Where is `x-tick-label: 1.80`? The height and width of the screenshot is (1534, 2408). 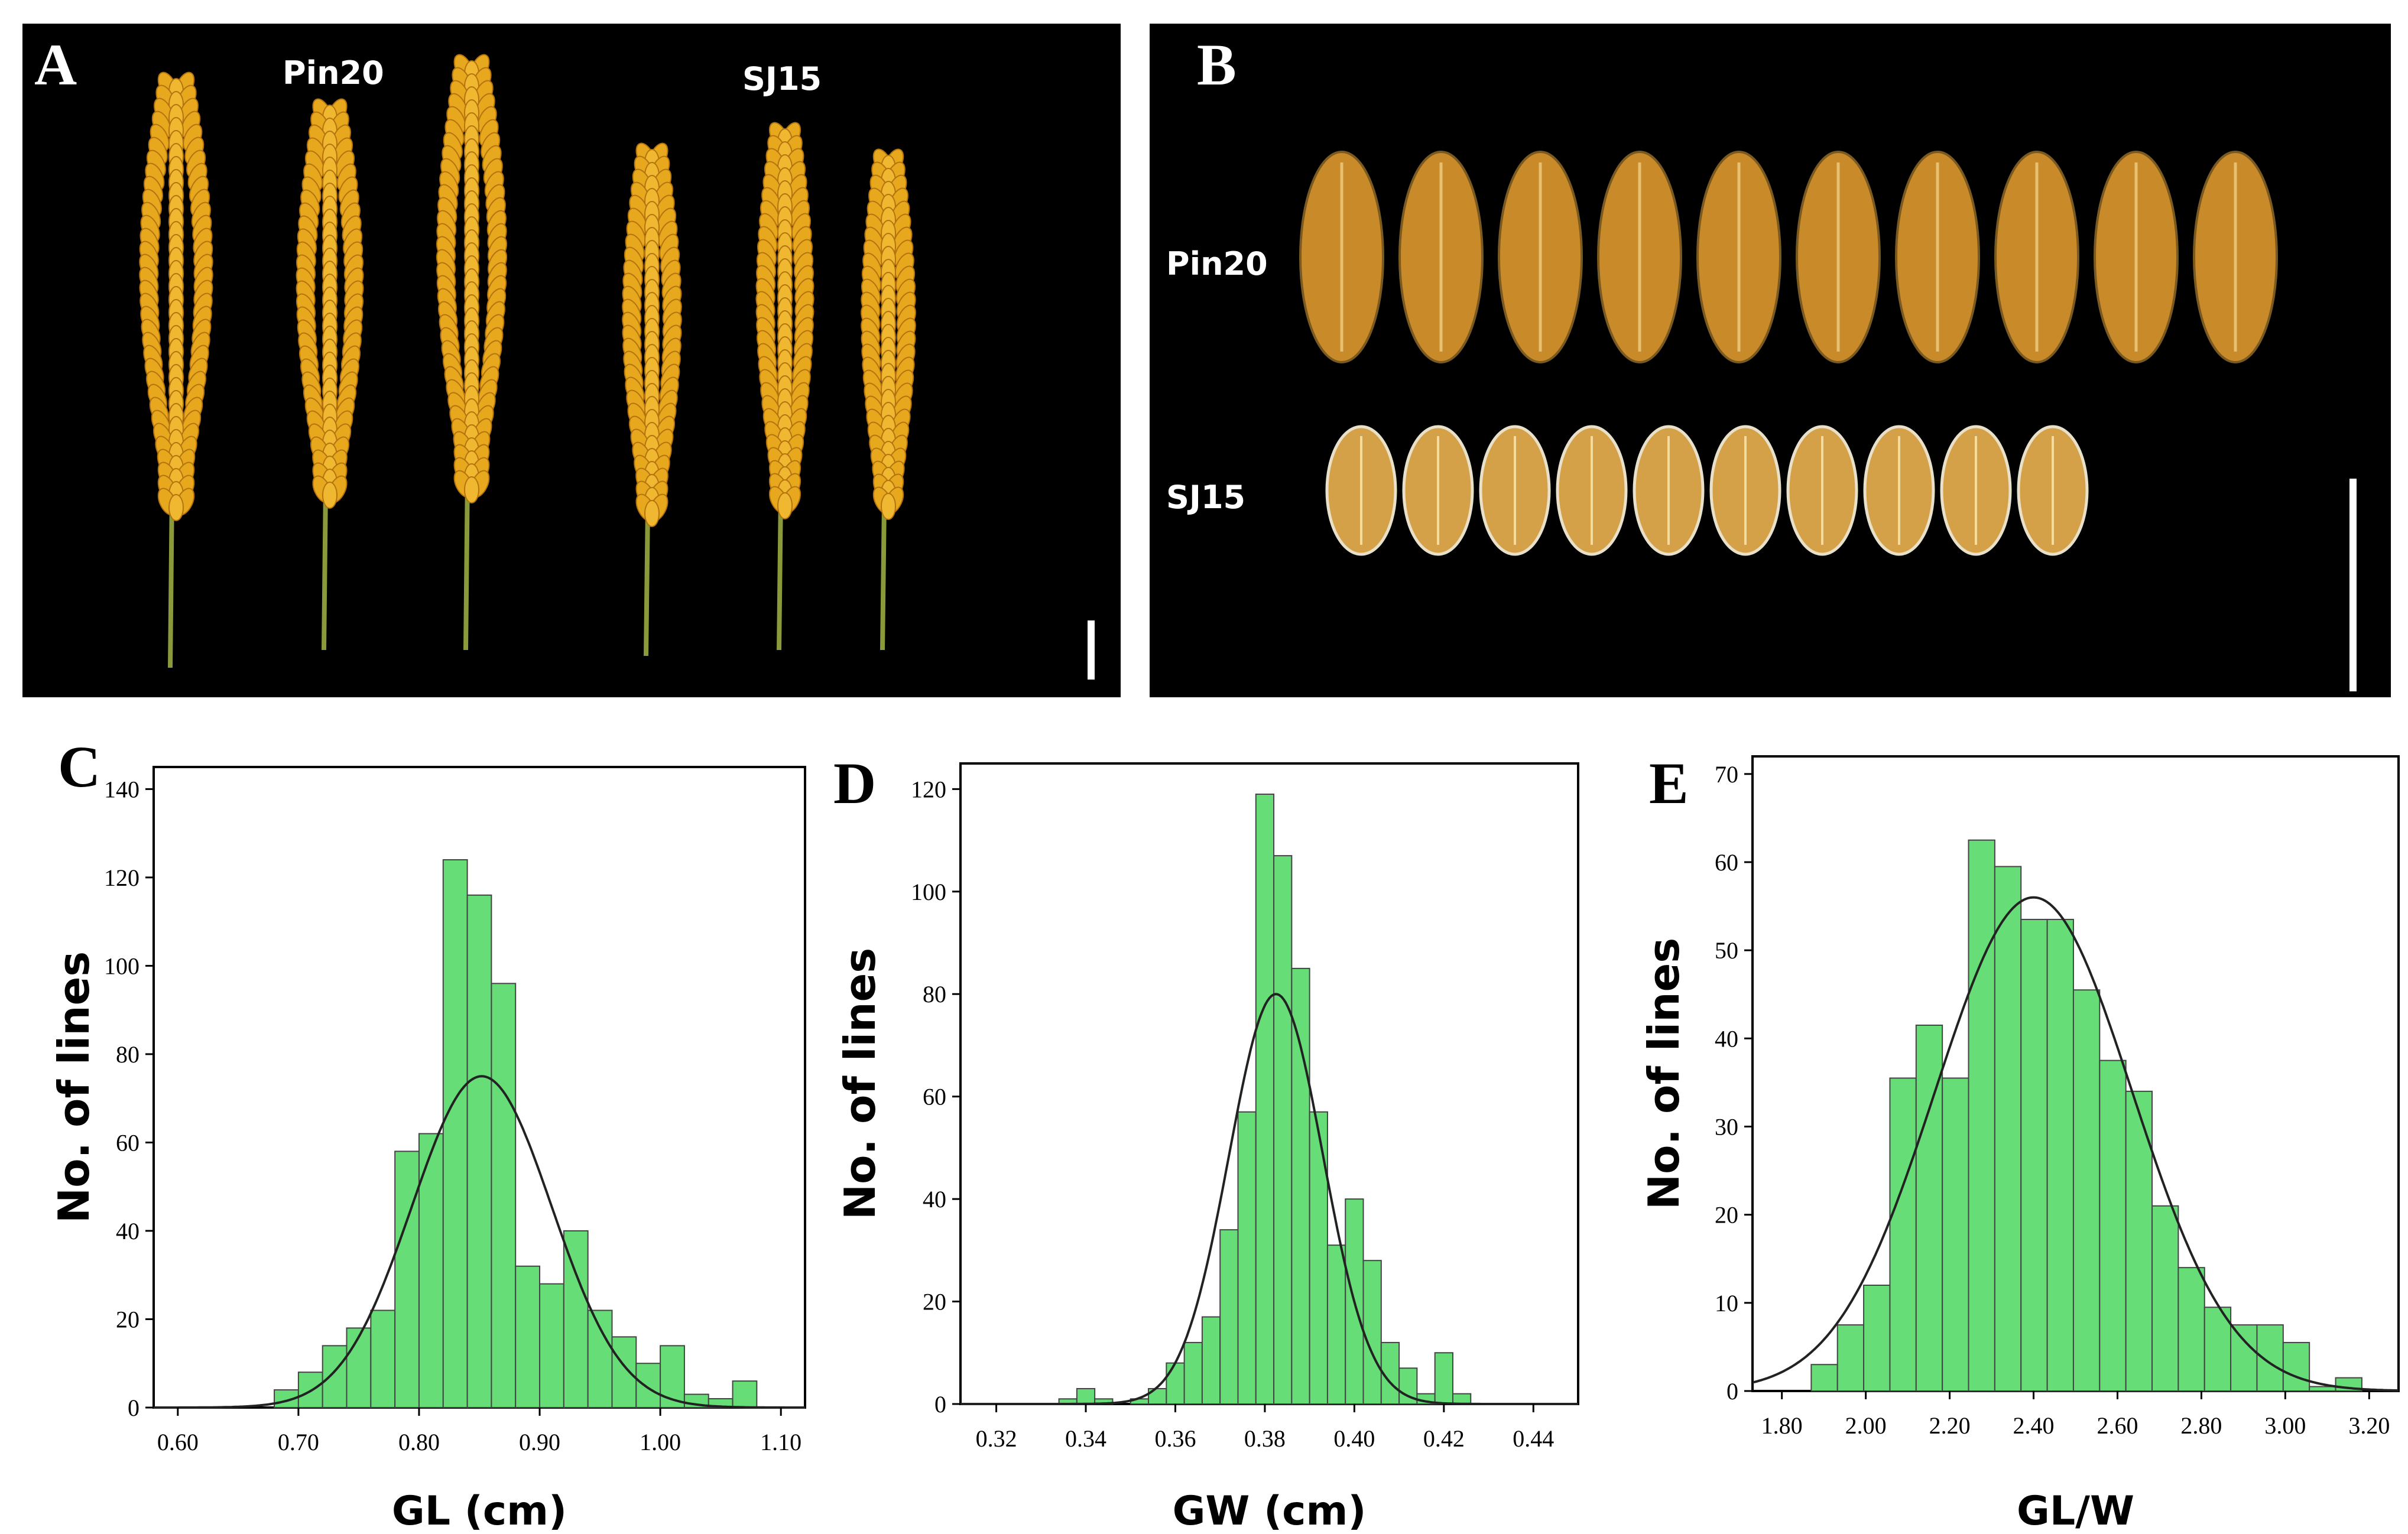
x-tick-label: 1.80 is located at coordinates (1782, 1425).